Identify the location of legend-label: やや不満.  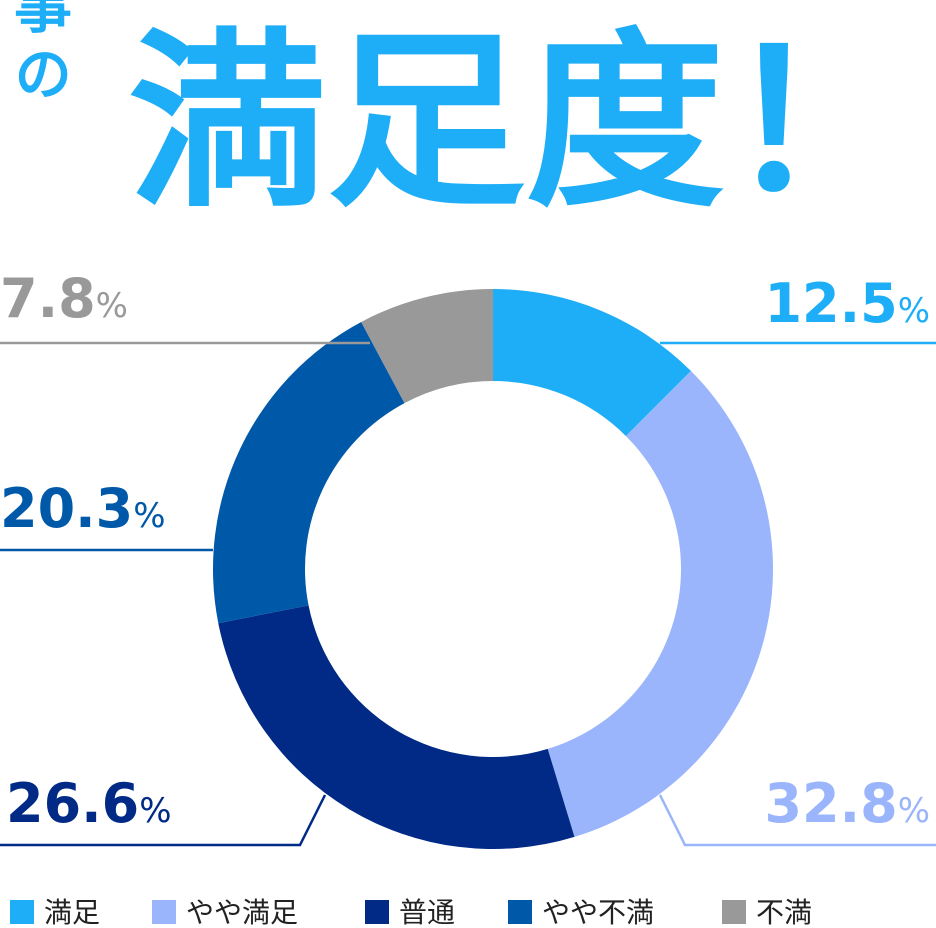
(598, 912).